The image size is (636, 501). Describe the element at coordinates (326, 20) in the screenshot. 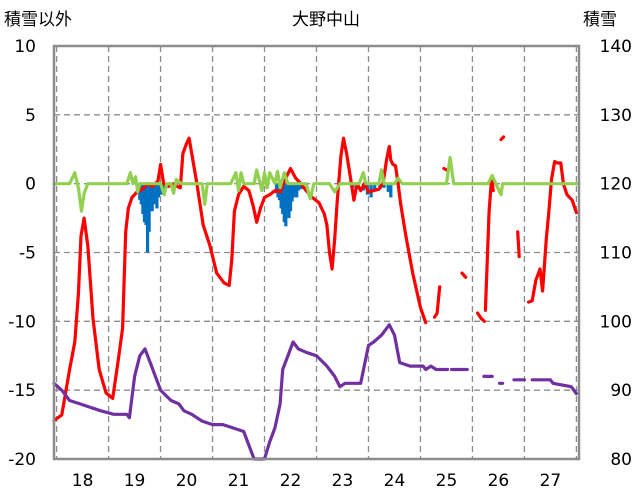

I see `chart-title: 大野中山` at that location.